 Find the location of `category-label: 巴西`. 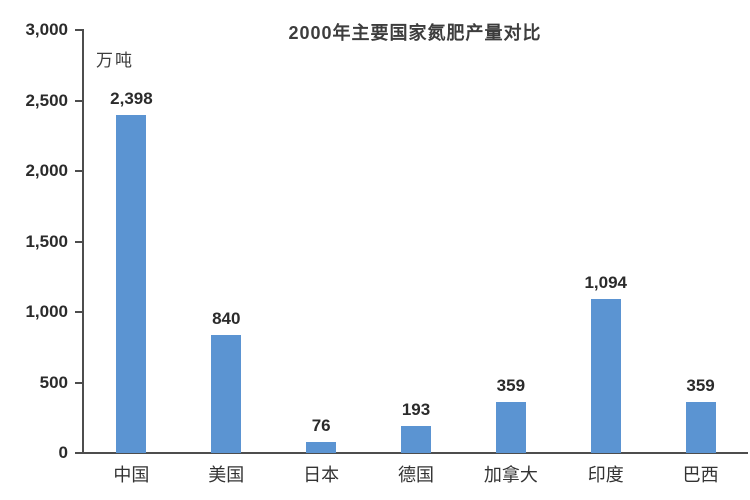

category-label: 巴西 is located at coordinates (700, 475).